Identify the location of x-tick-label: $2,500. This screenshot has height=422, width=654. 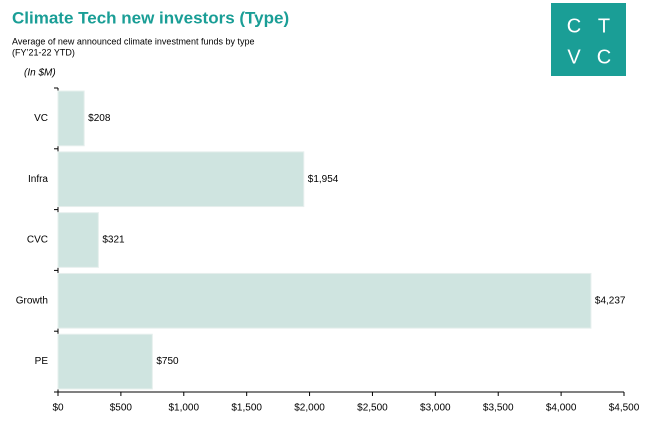
(372, 408).